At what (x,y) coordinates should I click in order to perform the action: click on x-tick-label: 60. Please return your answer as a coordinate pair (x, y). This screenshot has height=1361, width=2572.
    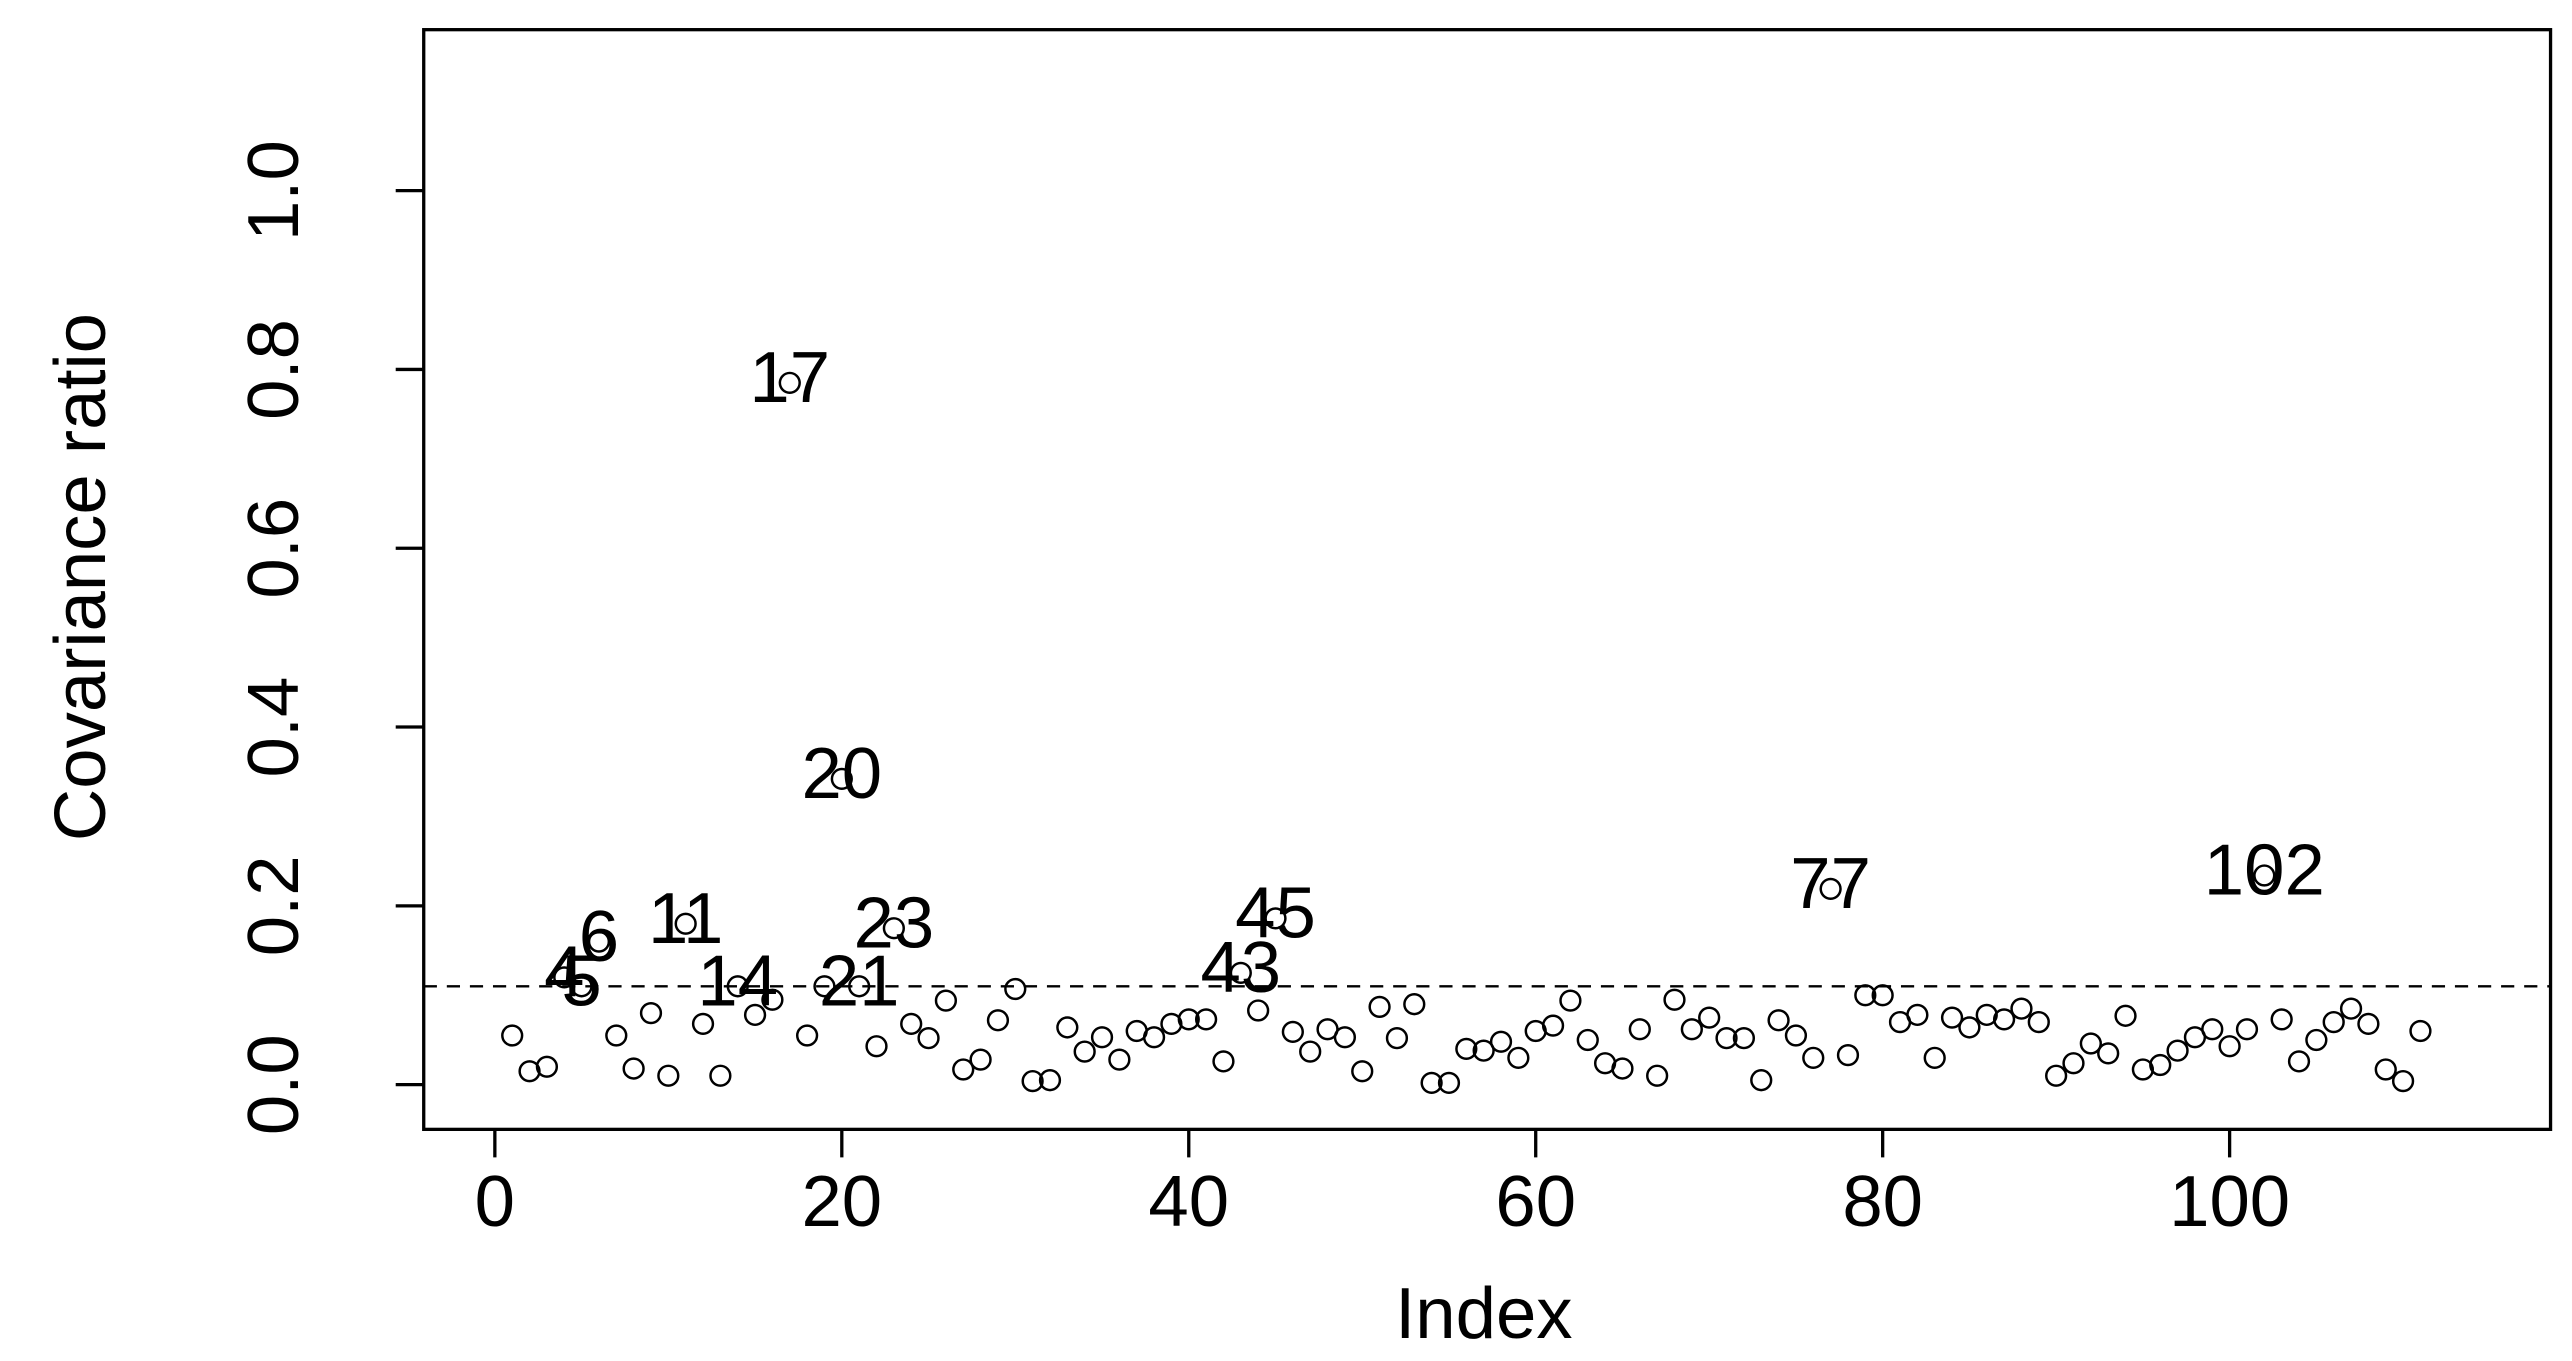
    Looking at the image, I should click on (1535, 1201).